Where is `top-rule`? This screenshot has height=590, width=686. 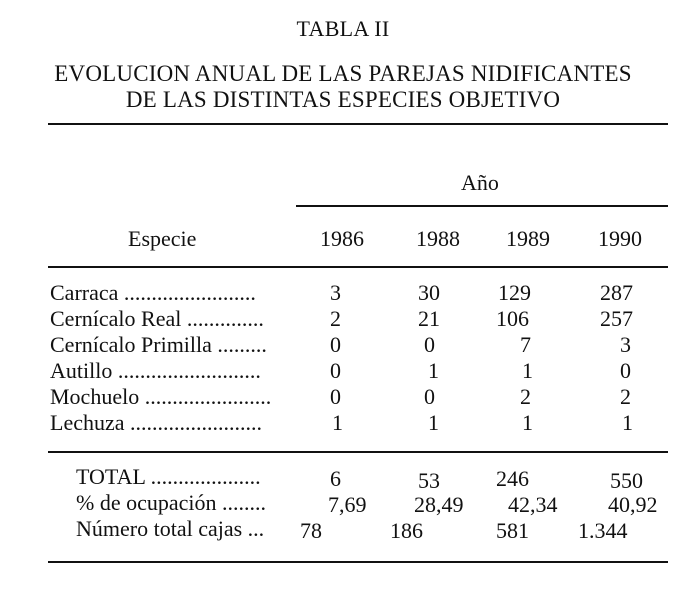 top-rule is located at coordinates (358, 124).